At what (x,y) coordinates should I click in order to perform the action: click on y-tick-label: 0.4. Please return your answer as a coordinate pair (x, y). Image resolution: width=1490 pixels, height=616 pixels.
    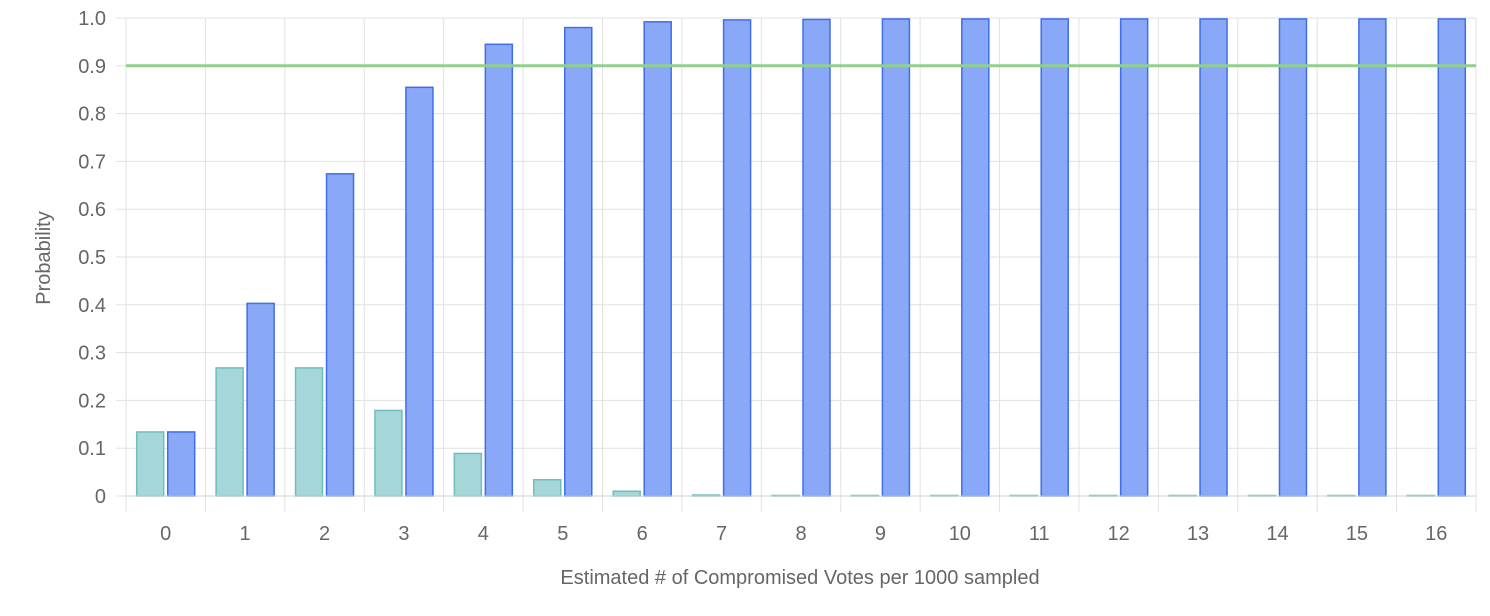
    Looking at the image, I should click on (92, 306).